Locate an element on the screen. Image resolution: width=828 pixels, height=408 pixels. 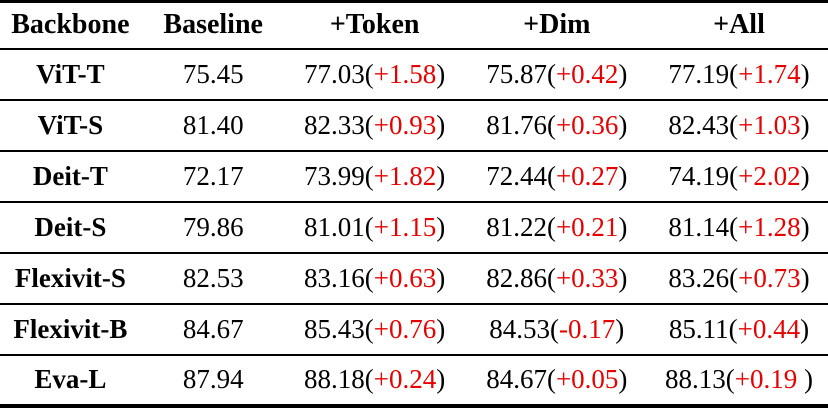
value-text: 75.87( is located at coordinates (521, 73).